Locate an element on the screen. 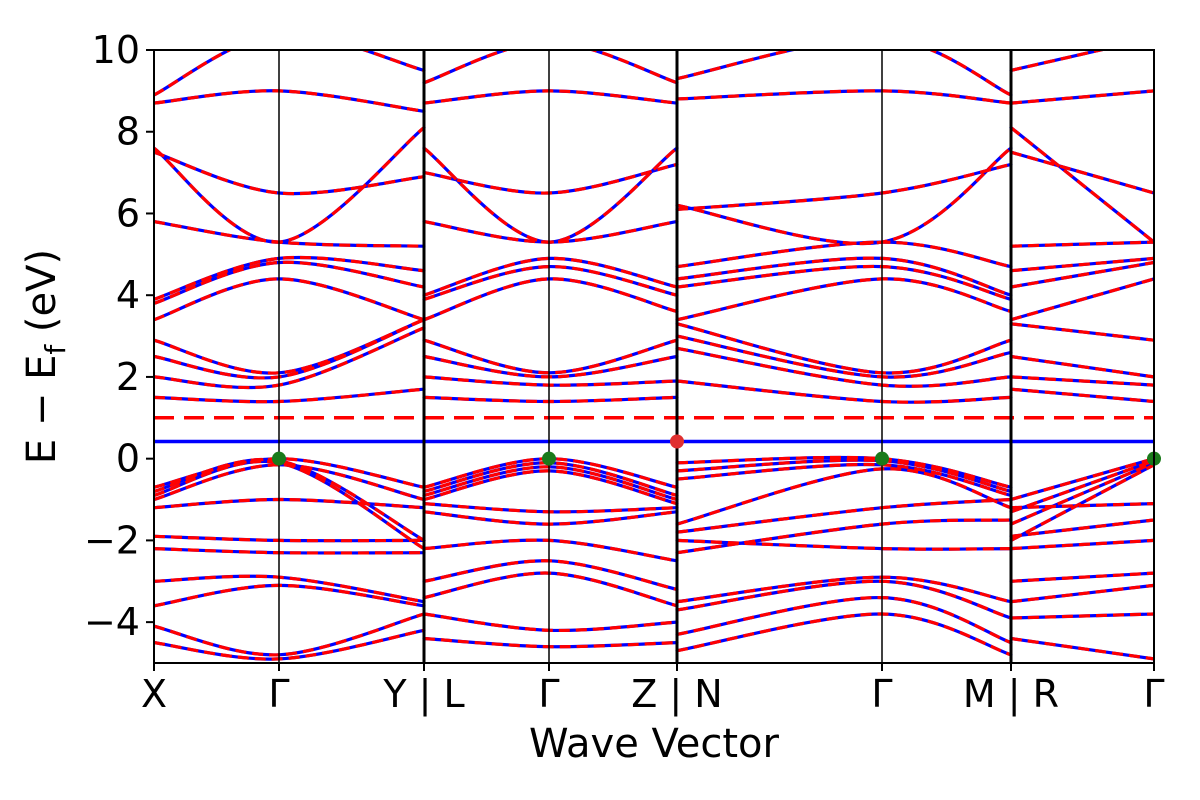 This screenshot has width=1200, height=800. band-line-s1-b3-g0 is located at coordinates (289, 482).